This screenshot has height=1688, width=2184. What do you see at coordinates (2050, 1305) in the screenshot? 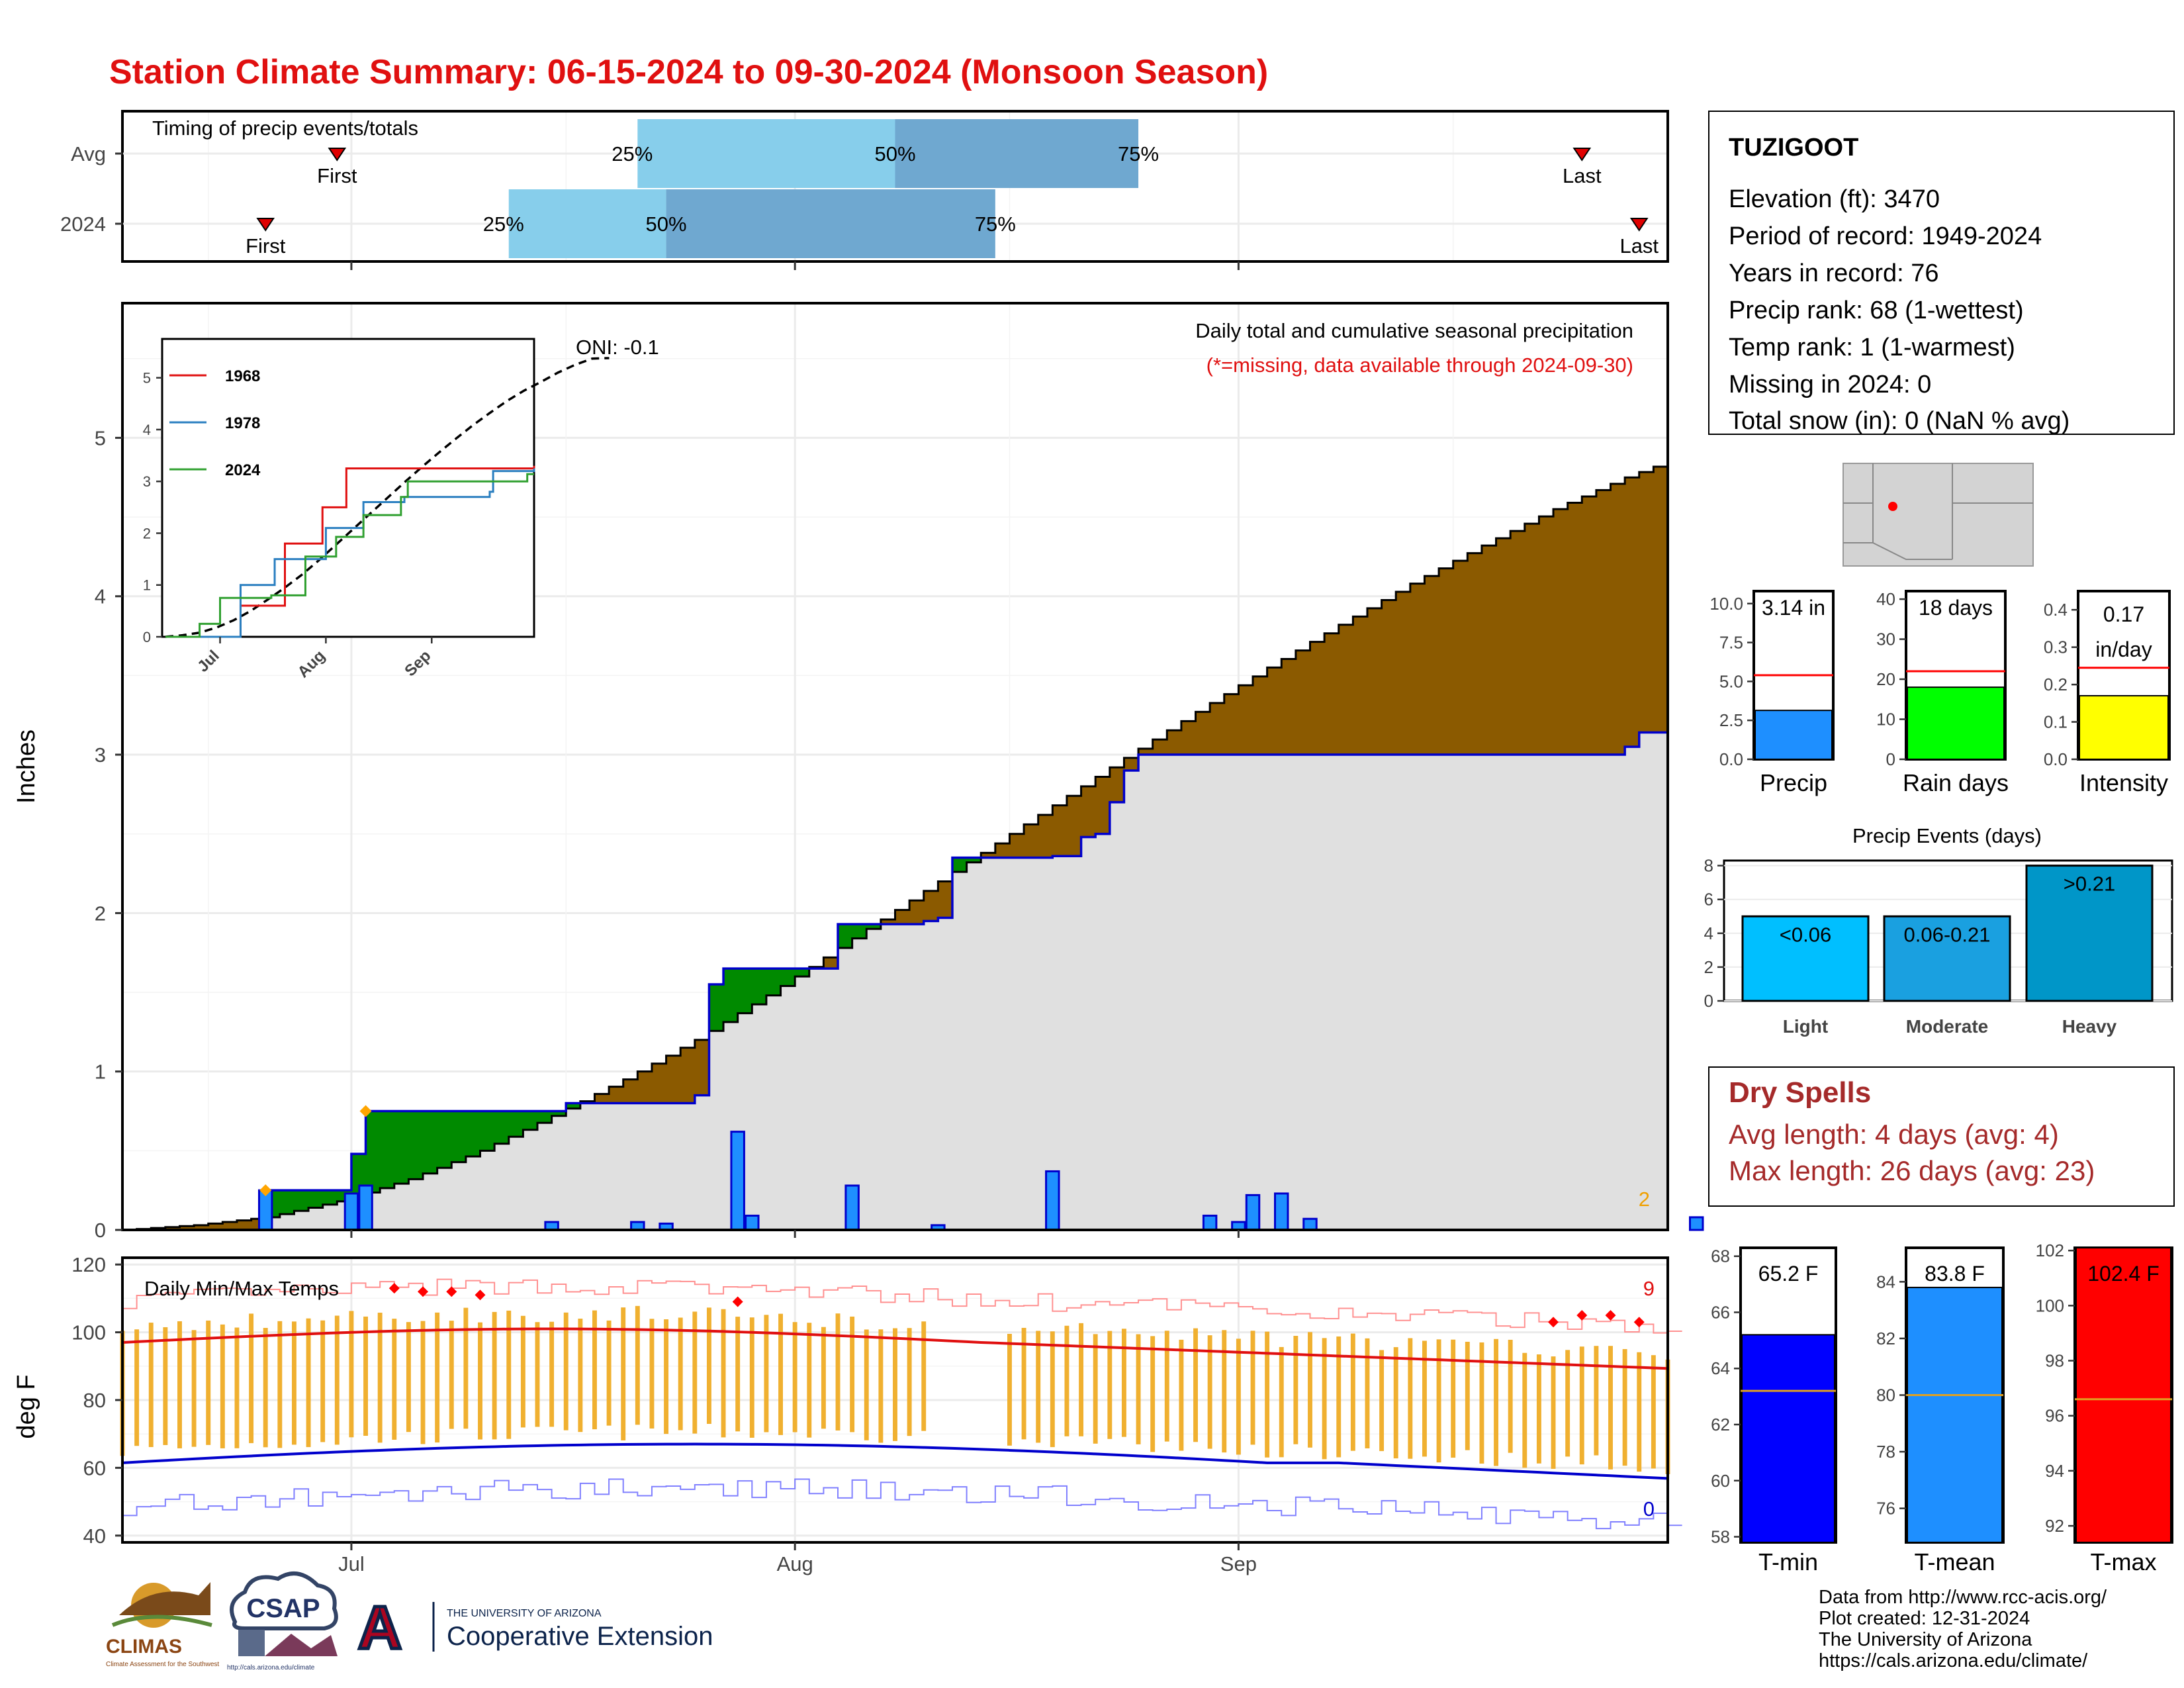
I see `temp-bar-y-tick-label: 100` at bounding box center [2050, 1305].